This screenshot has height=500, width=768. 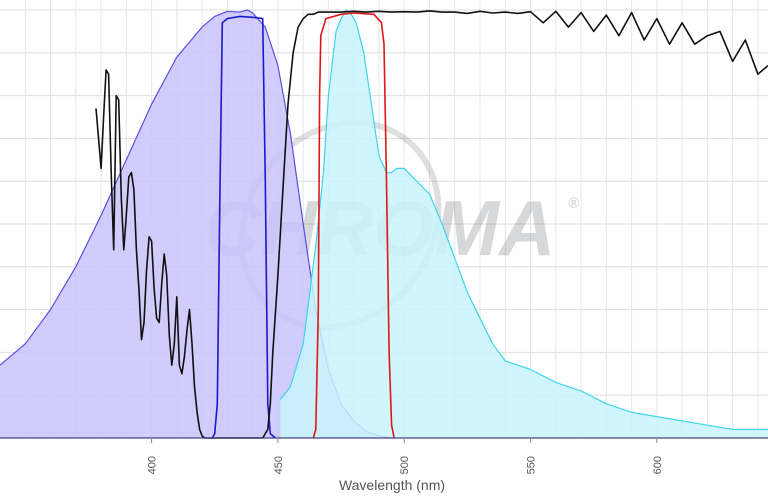 What do you see at coordinates (392, 485) in the screenshot?
I see `x-axis-title: Wavelength (nm)` at bounding box center [392, 485].